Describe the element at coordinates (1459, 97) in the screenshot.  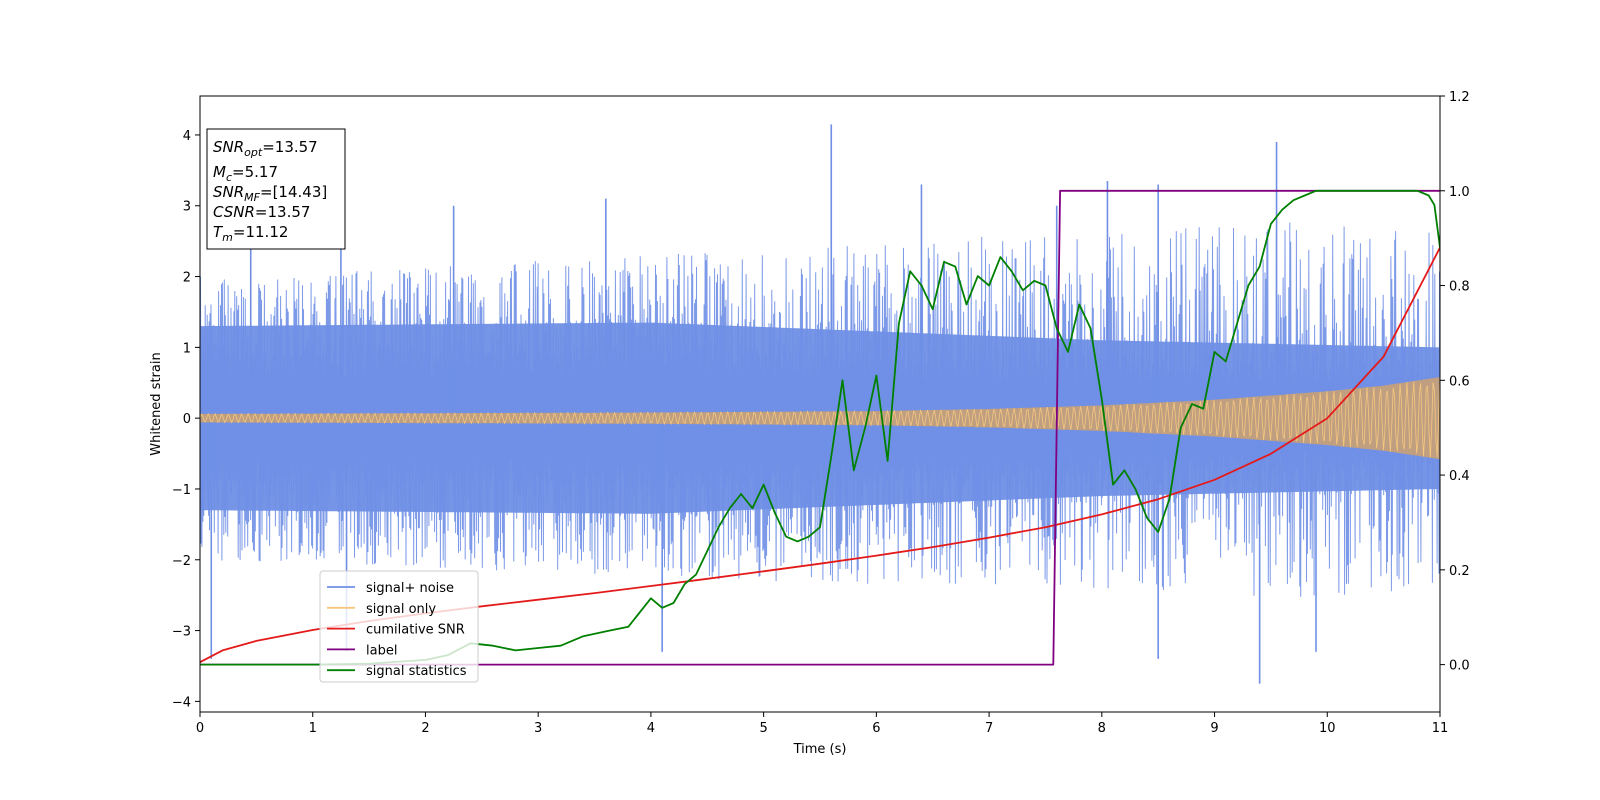
I see `y-right-tick-label: 1.2` at that location.